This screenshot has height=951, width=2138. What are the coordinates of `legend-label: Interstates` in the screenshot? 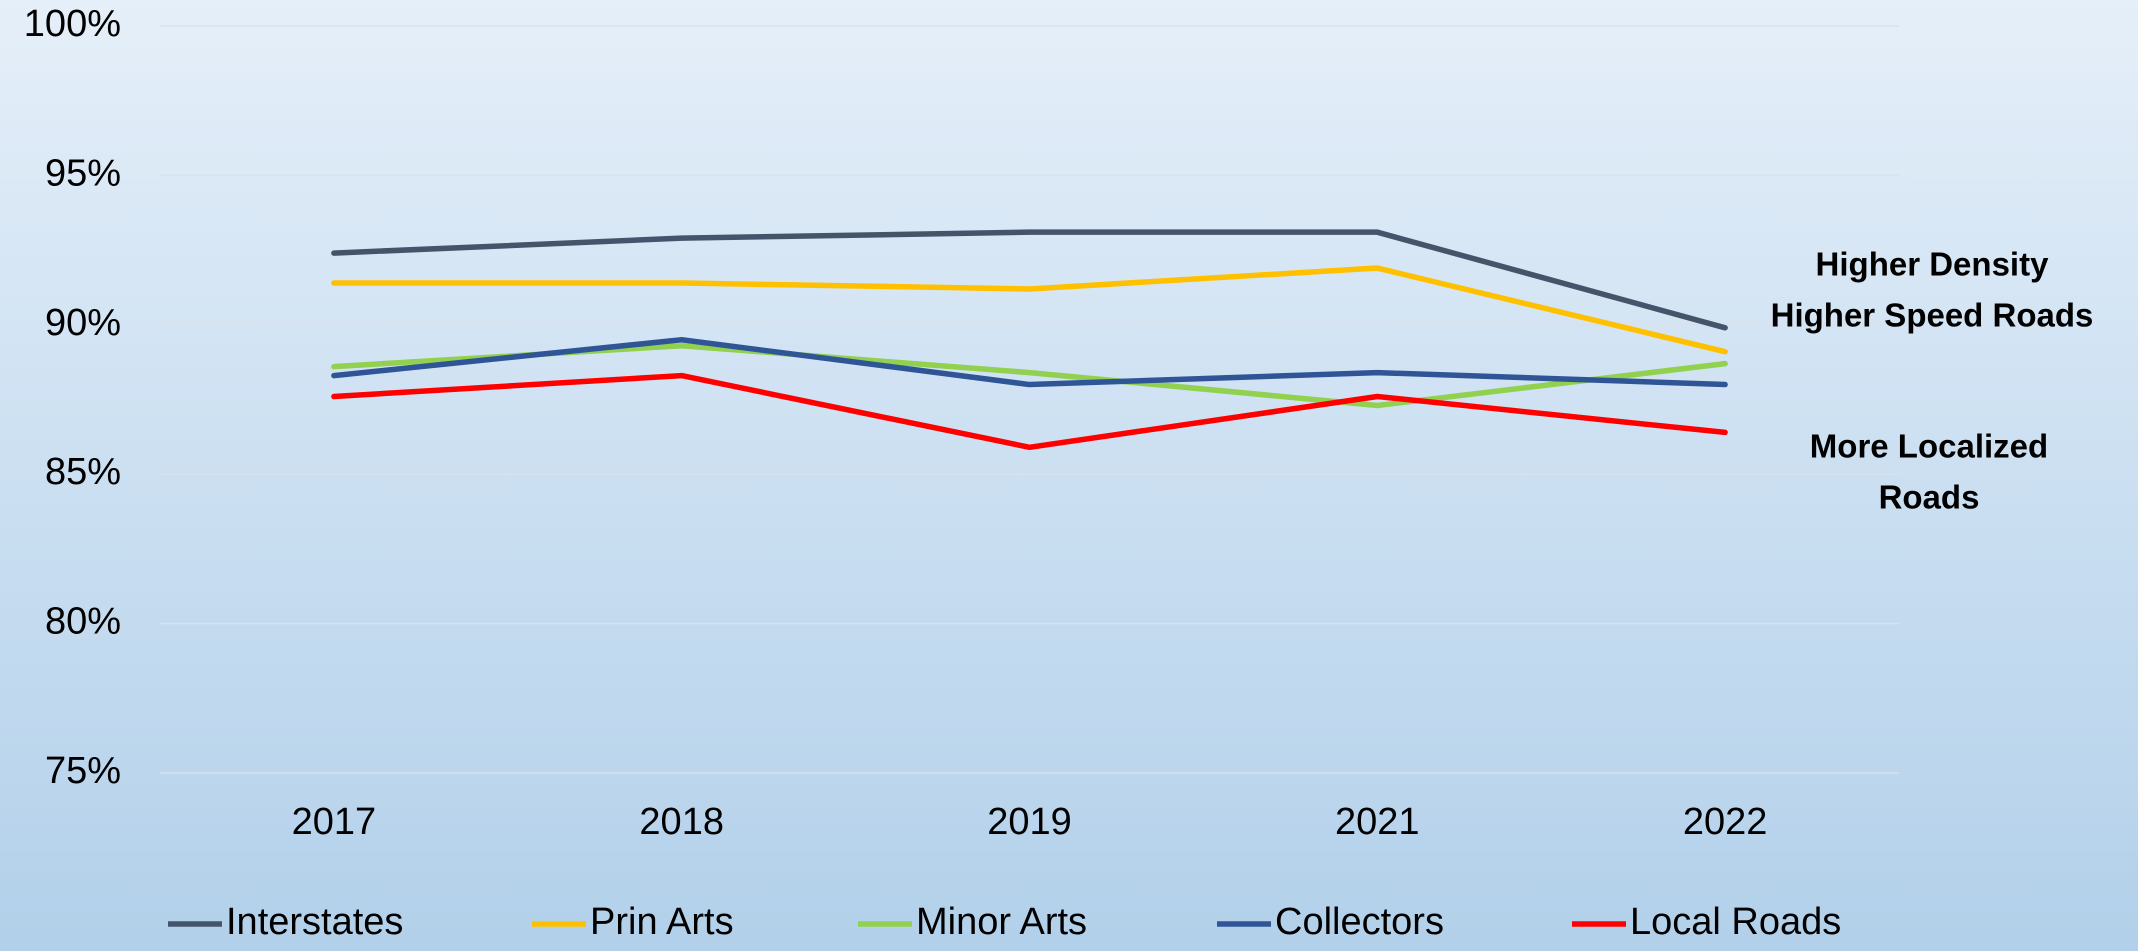 It's located at (314, 922).